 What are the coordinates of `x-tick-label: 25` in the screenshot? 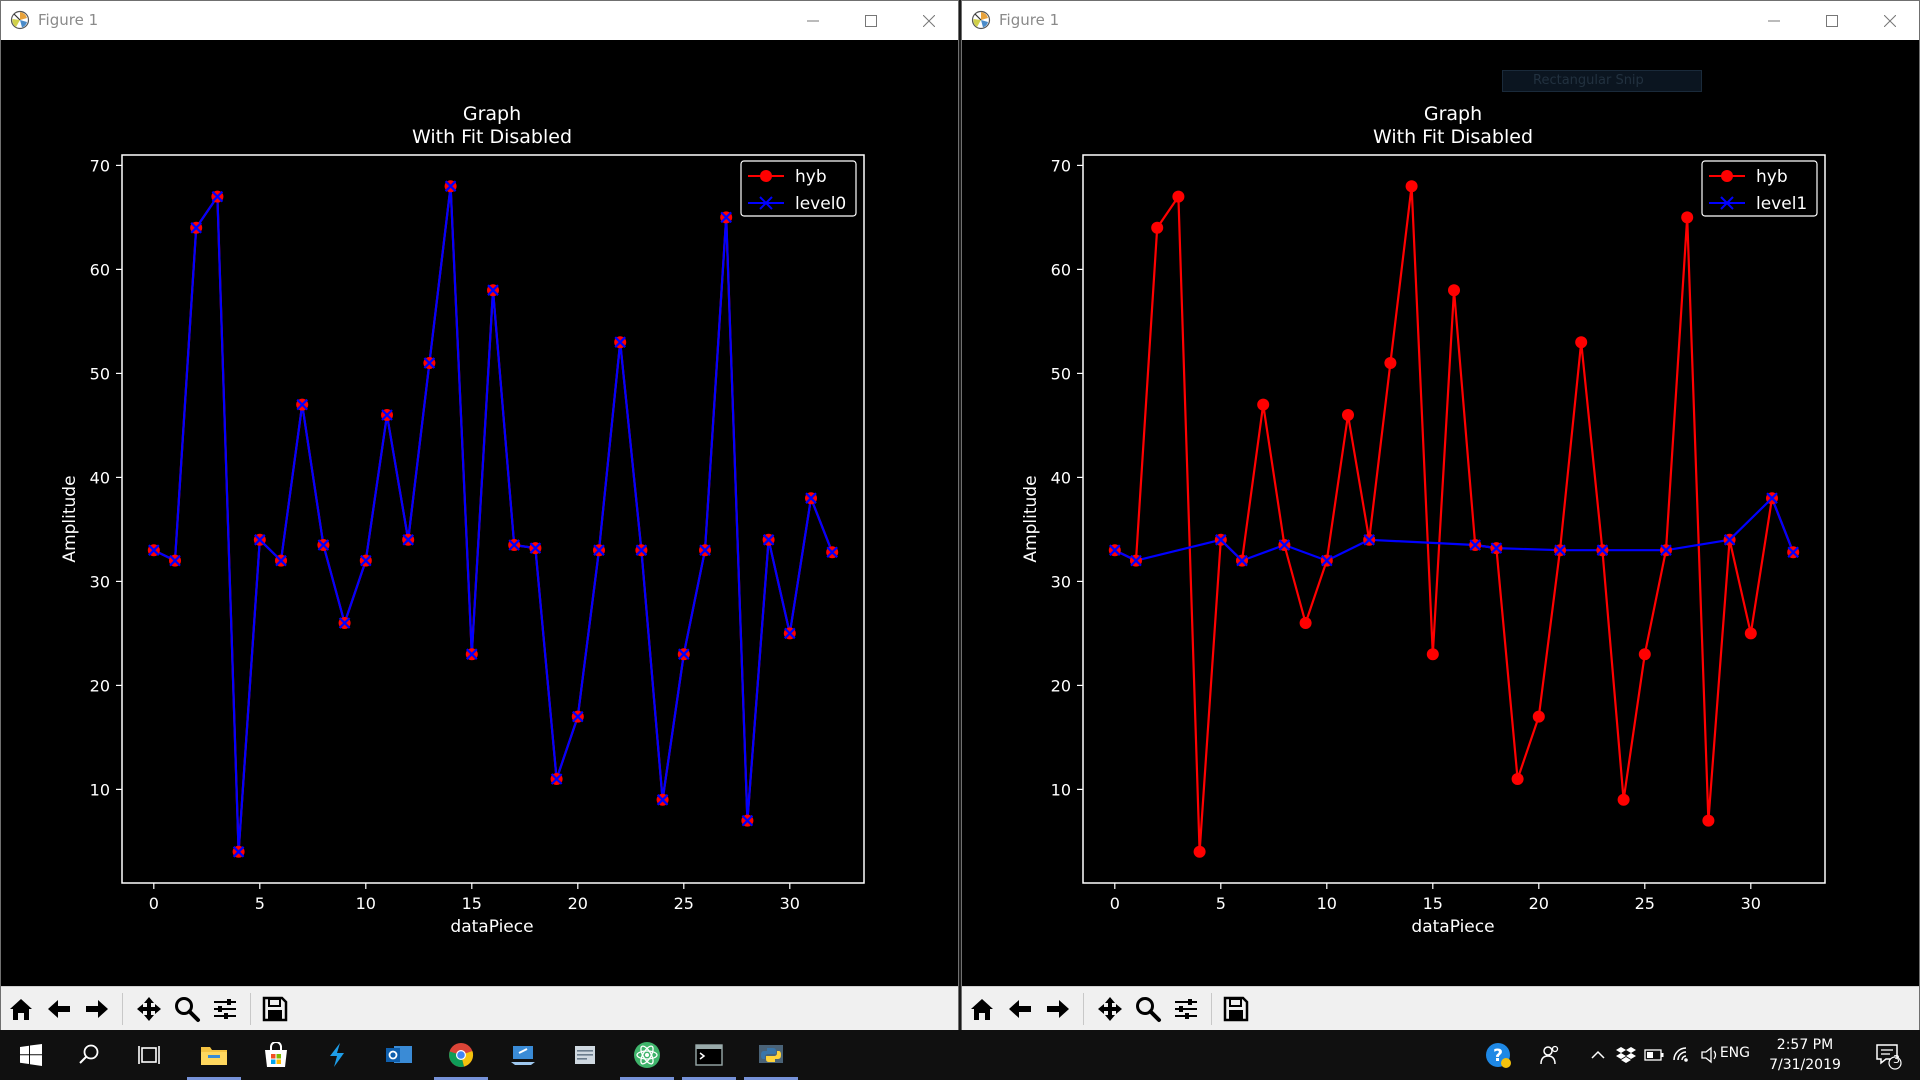 It's located at (684, 903).